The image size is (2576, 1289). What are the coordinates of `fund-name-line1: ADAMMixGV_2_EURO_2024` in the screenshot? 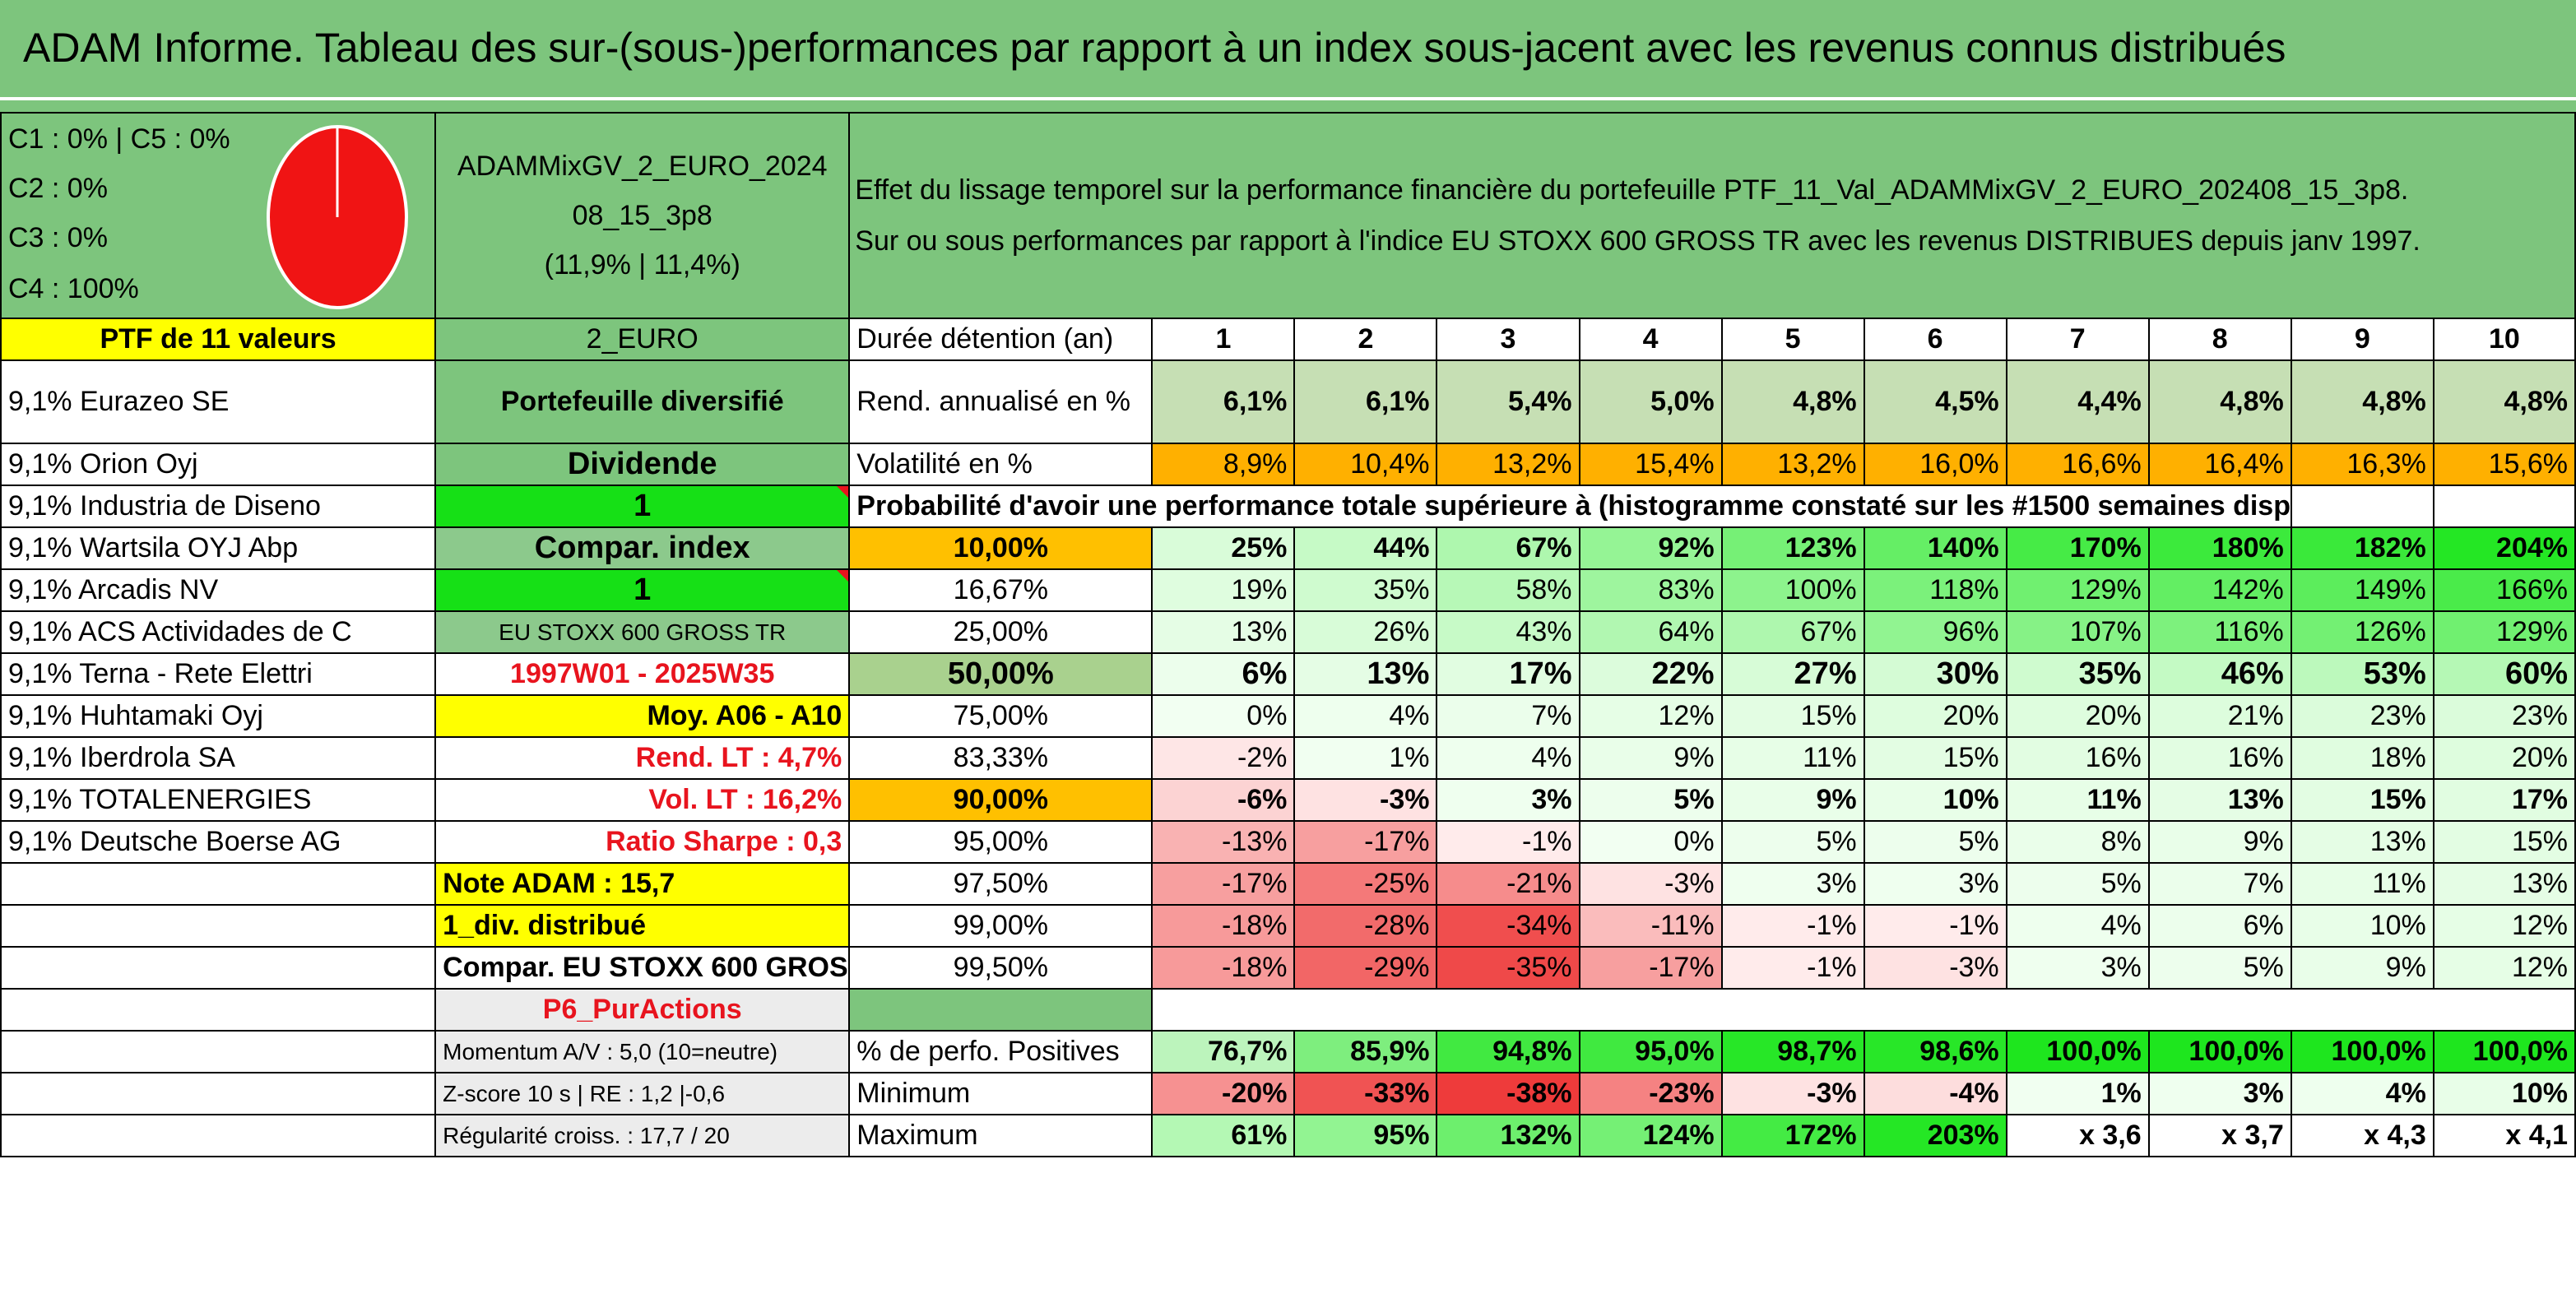 It's located at (642, 166).